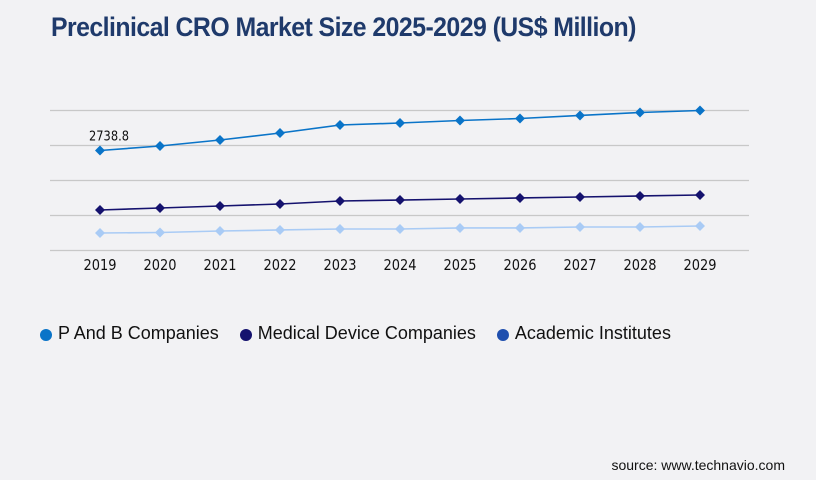 Image resolution: width=816 pixels, height=480 pixels. I want to click on legend-label: P And B Companies, so click(138, 333).